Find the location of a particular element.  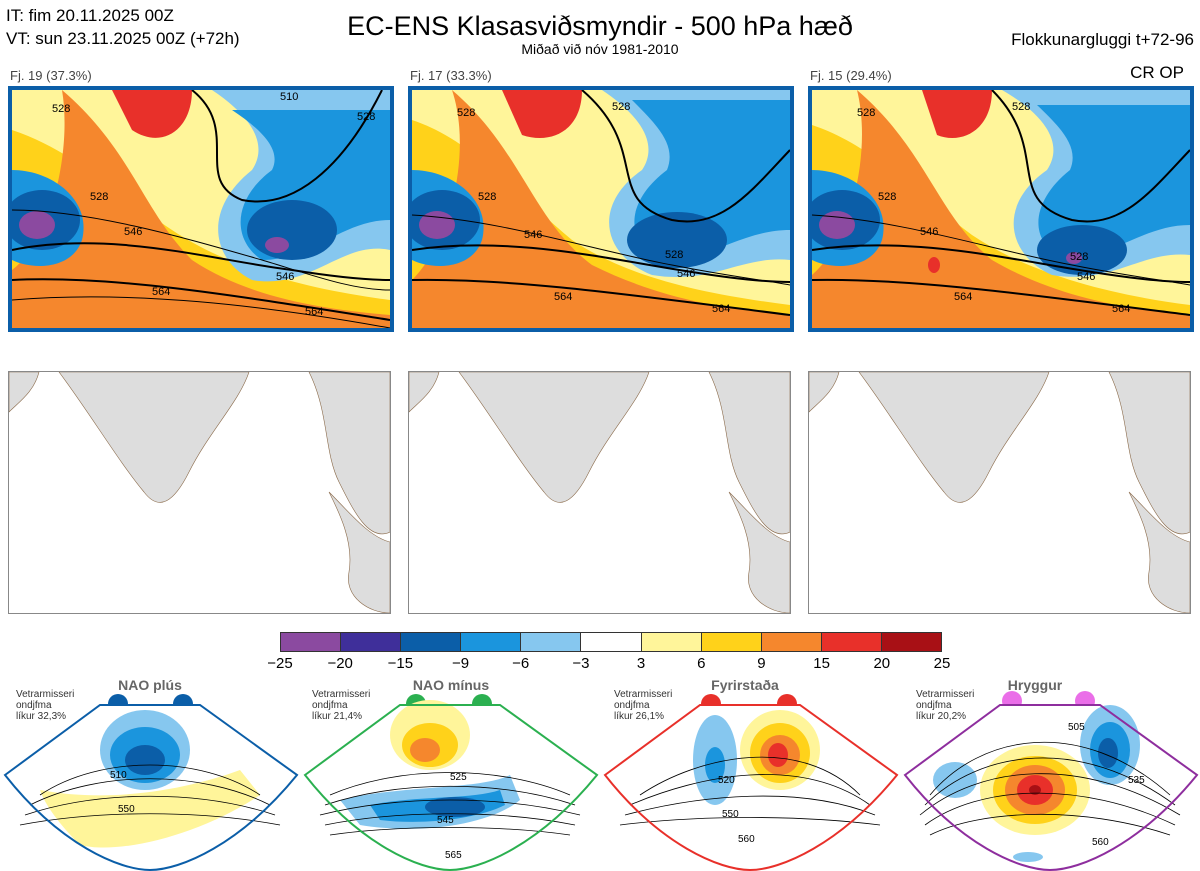

colorbar-tick-label: −20 is located at coordinates (340, 663).